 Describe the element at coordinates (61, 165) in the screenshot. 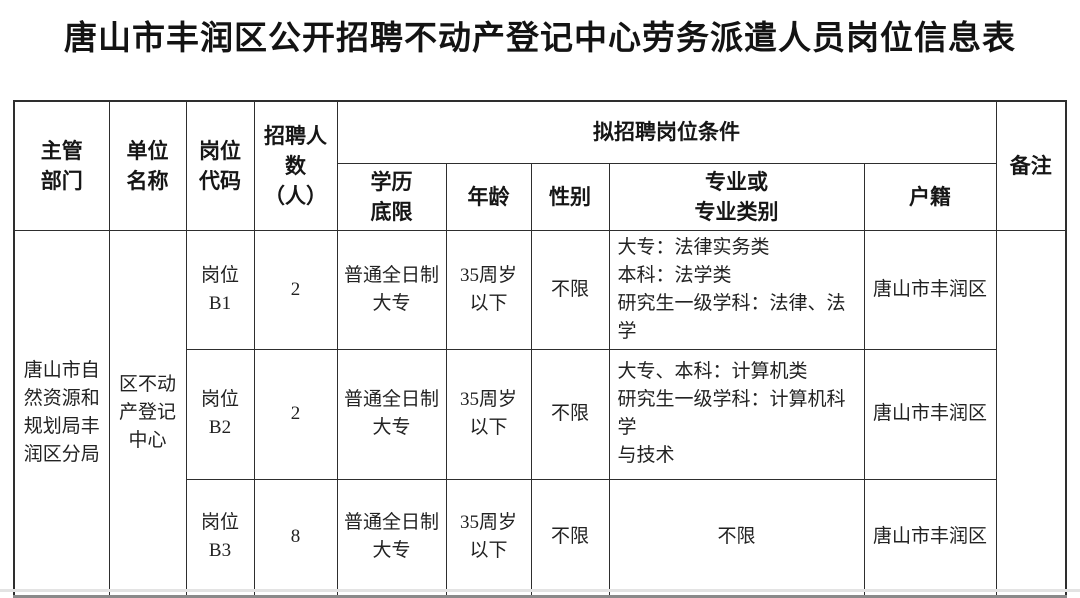

I see `header-dept: 主管 部门` at that location.